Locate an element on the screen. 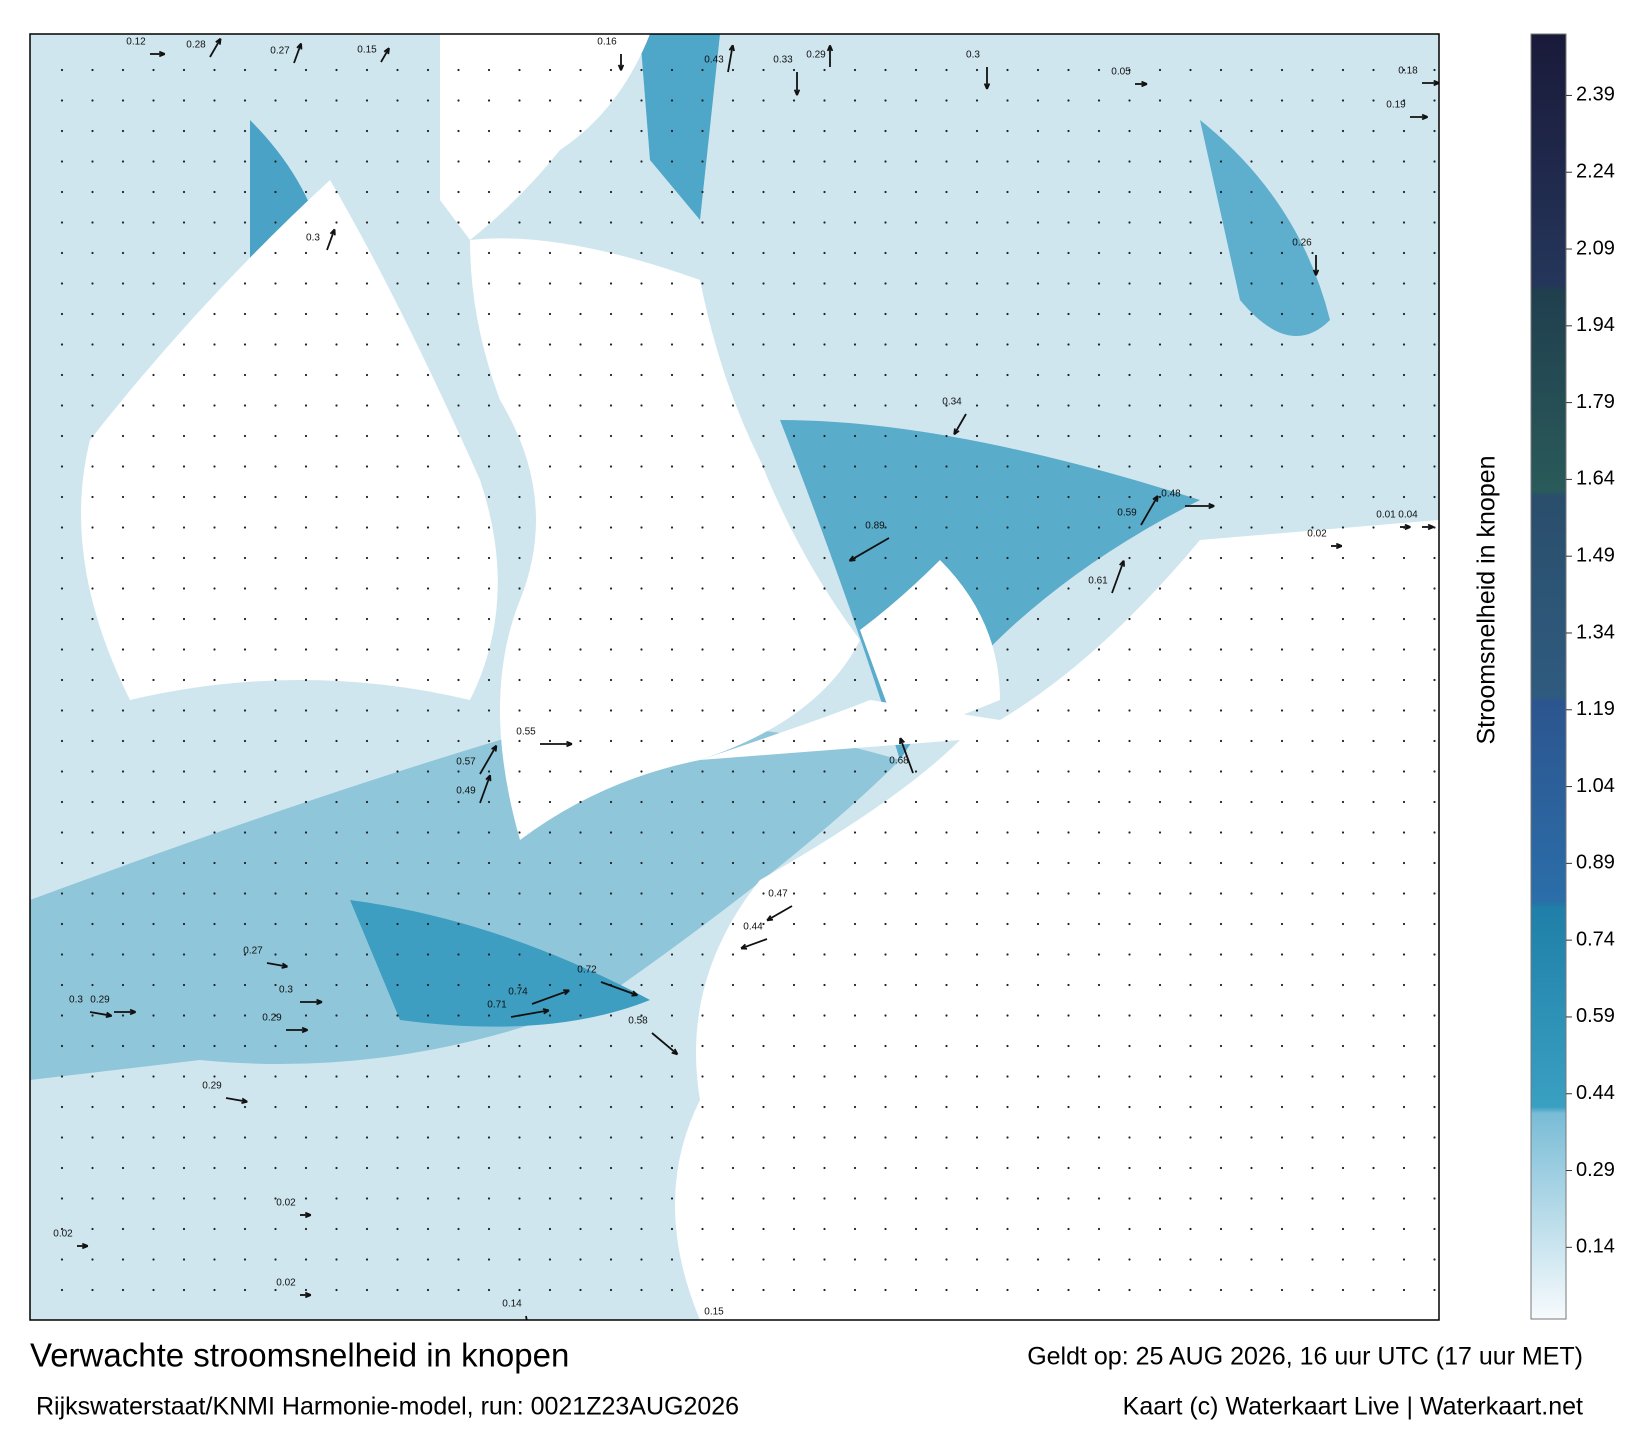 The height and width of the screenshot is (1455, 1650). arrow-head is located at coordinates (308, 1215).